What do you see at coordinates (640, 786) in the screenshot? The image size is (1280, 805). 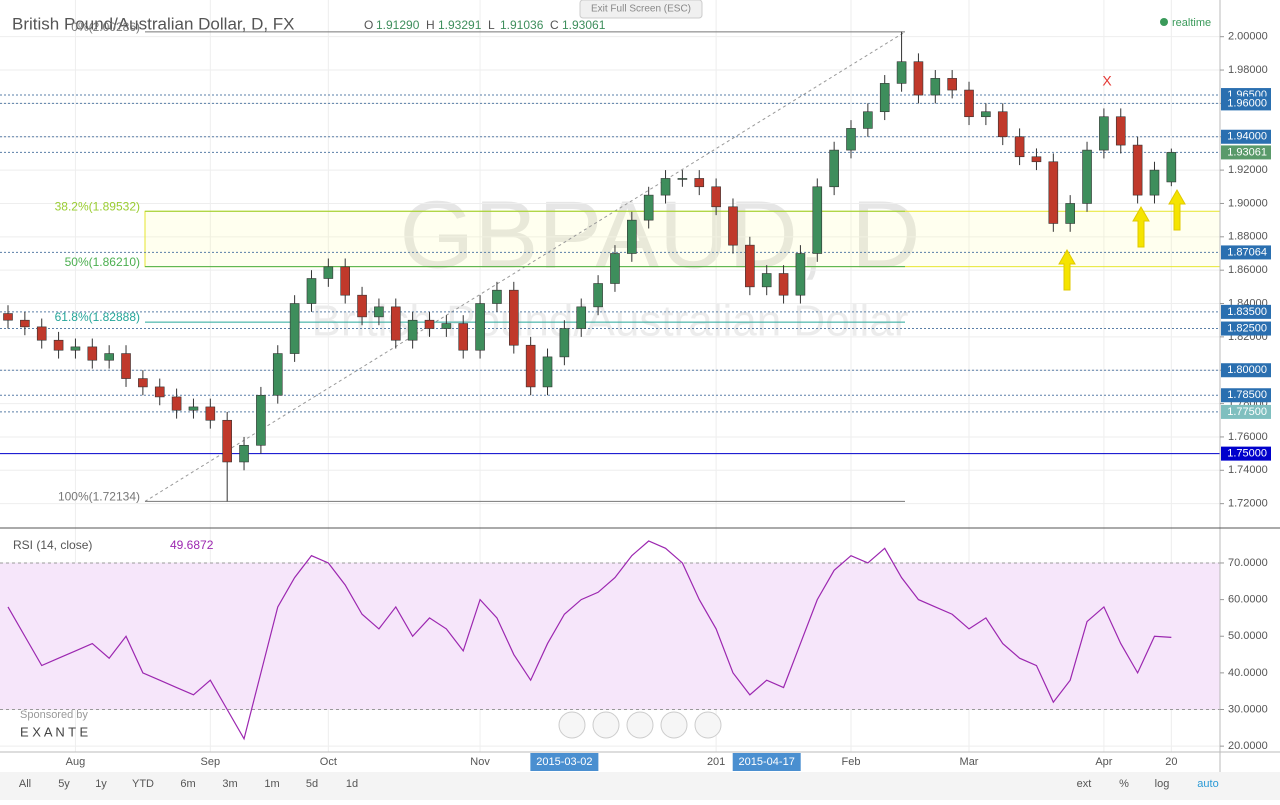 I see `toolbar` at bounding box center [640, 786].